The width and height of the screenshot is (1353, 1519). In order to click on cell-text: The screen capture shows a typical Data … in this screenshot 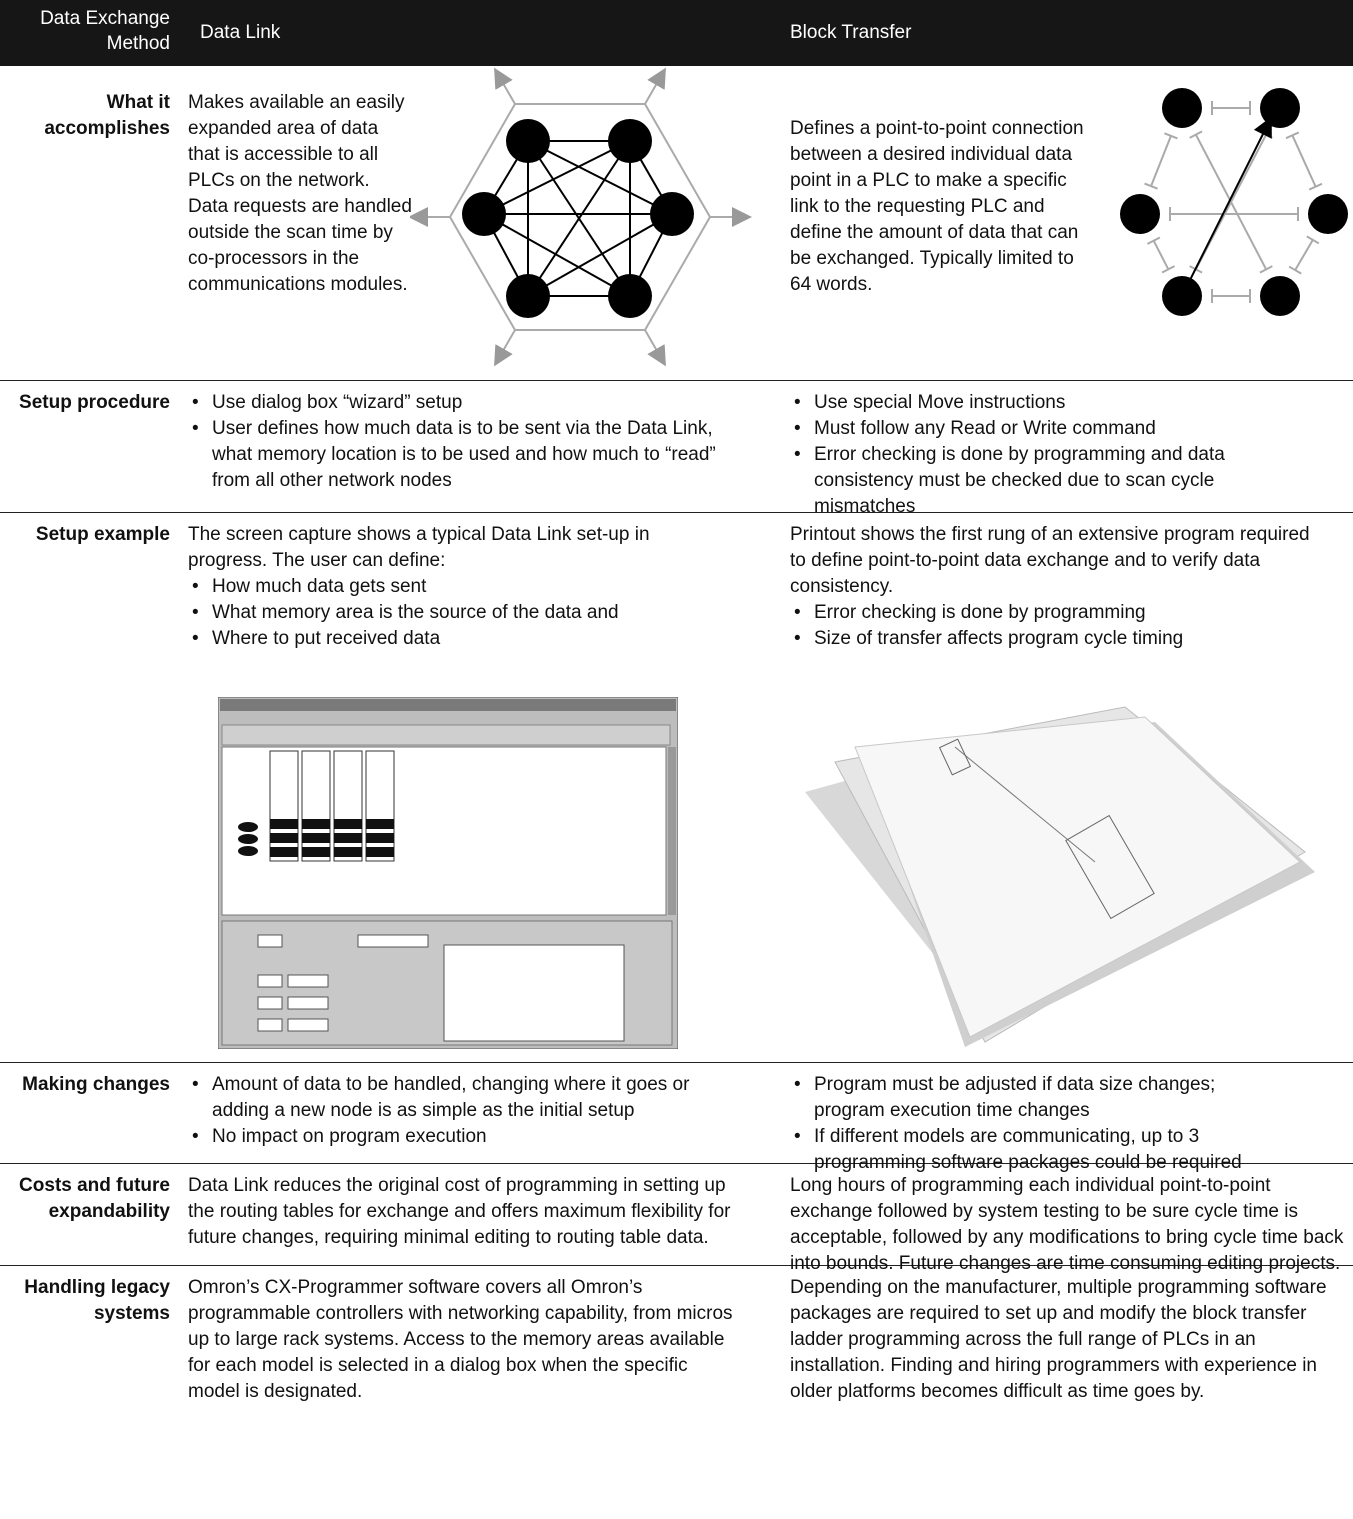, I will do `click(419, 547)`.